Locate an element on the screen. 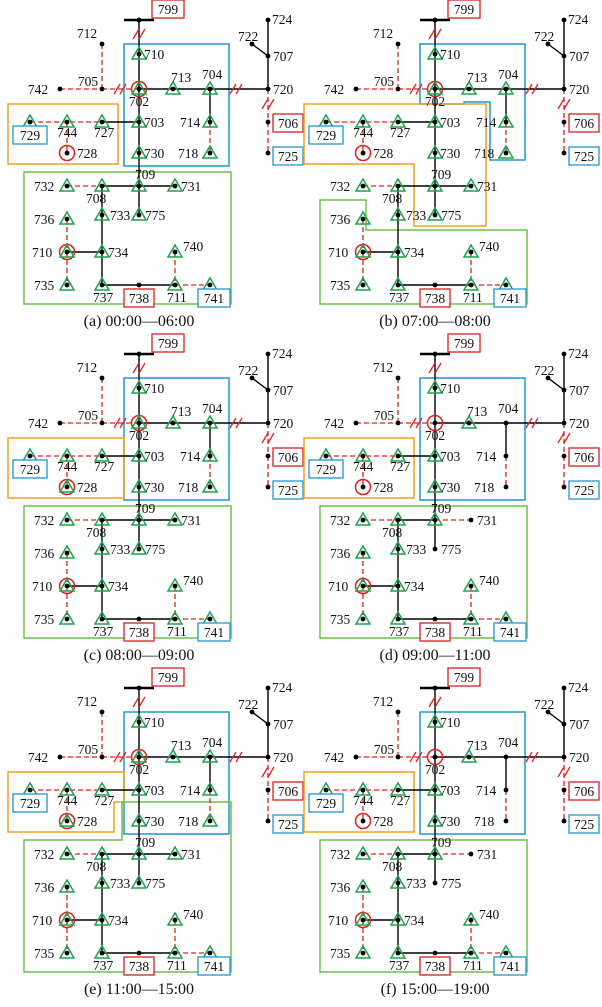  node-label: 703 is located at coordinates (450, 122).